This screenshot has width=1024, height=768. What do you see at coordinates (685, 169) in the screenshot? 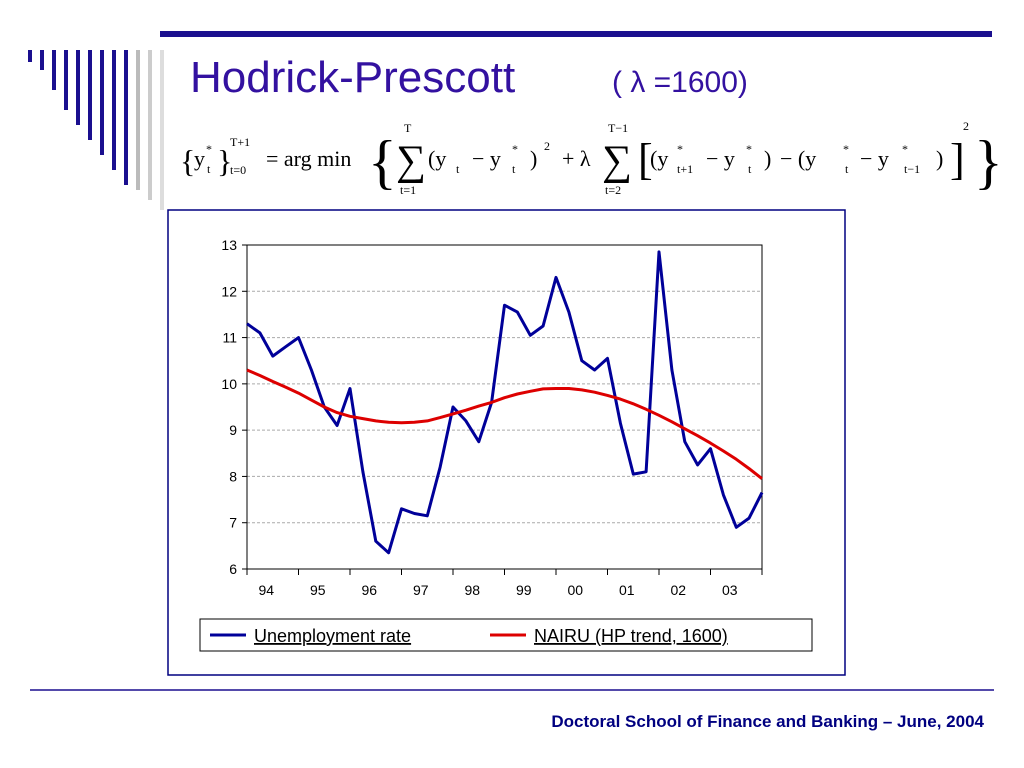
I see `formula-part: t+1` at bounding box center [685, 169].